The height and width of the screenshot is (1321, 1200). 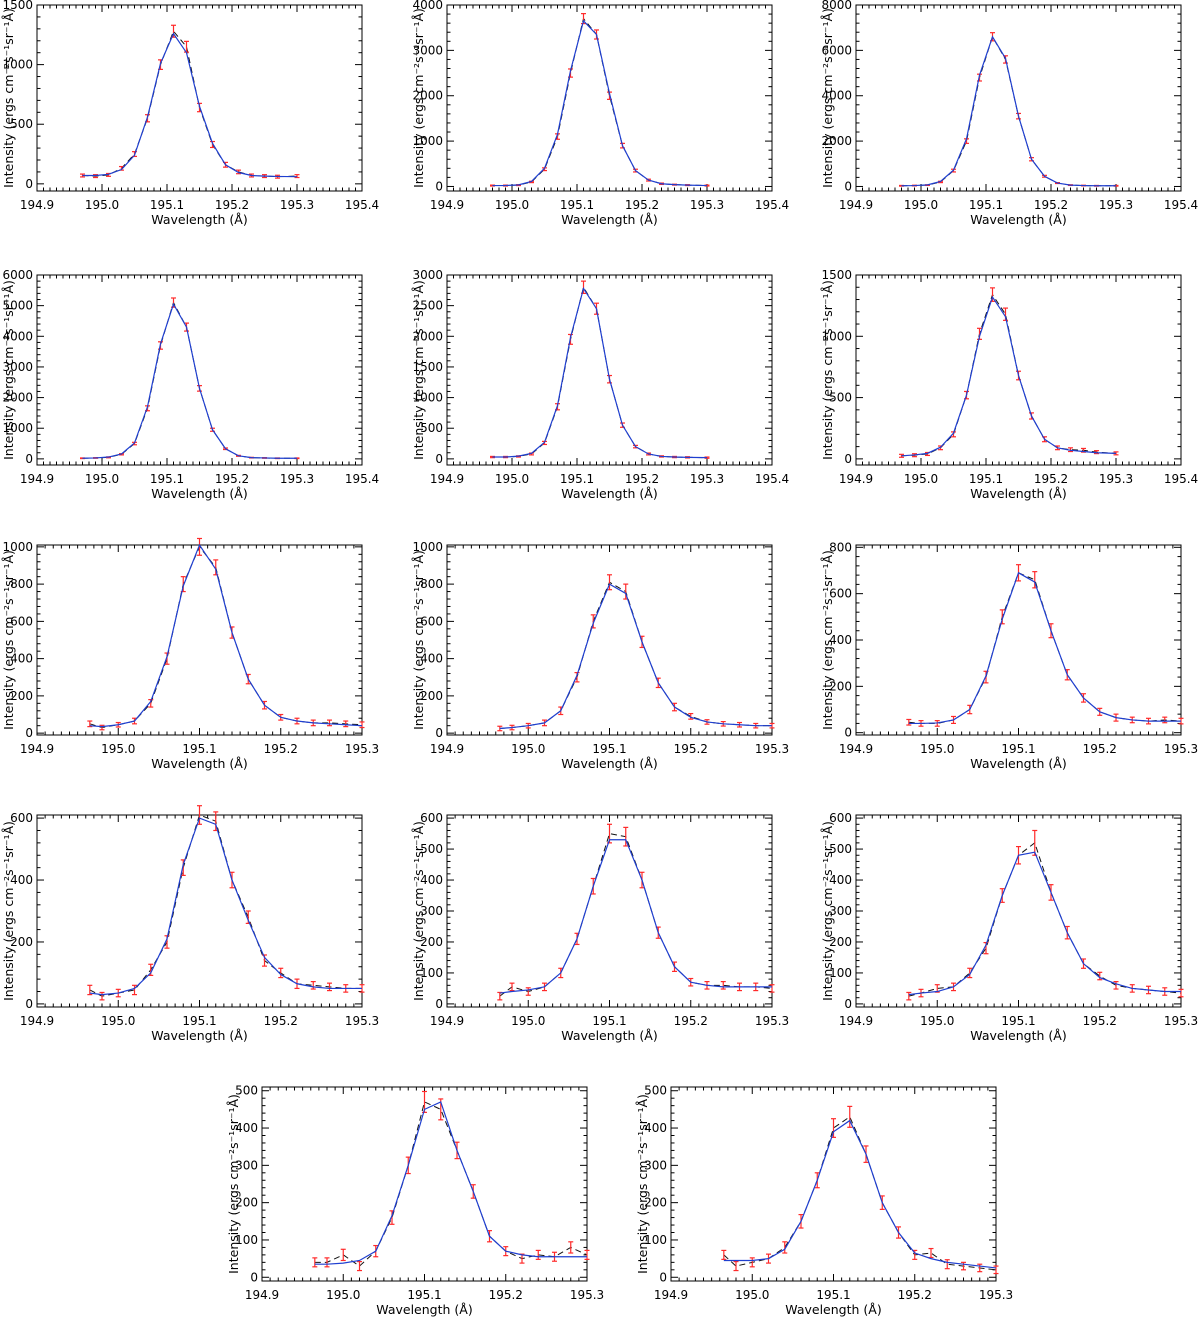 I want to click on x-tick-label: 195.4, so click(x=1181, y=479).